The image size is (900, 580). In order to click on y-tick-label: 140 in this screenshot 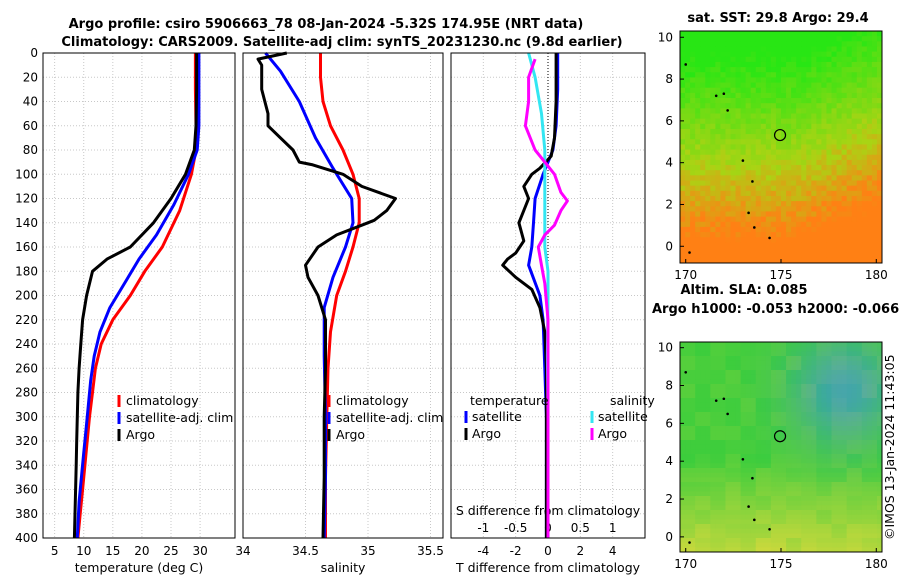, I will do `click(26, 223)`.